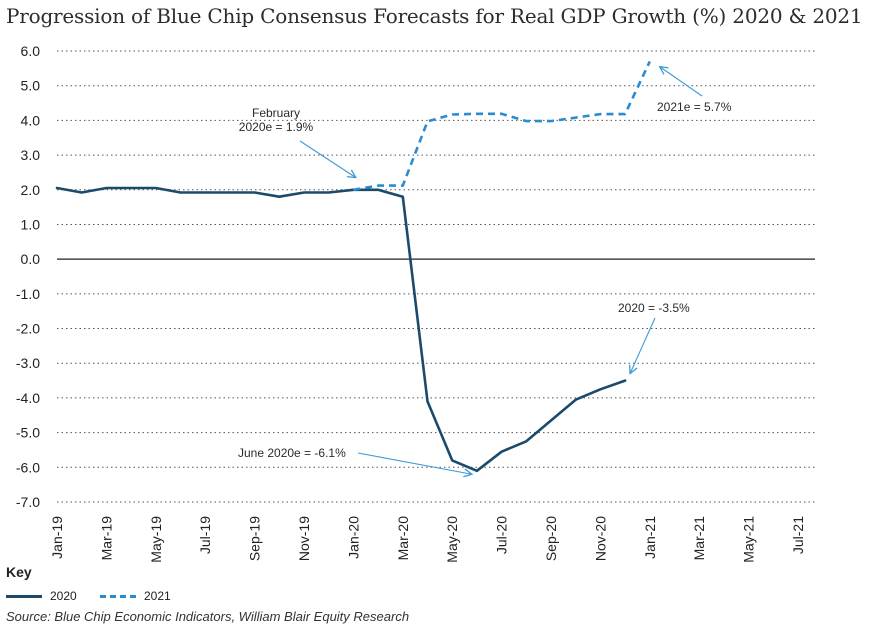  I want to click on x-tick-label: Sep-19, so click(255, 538).